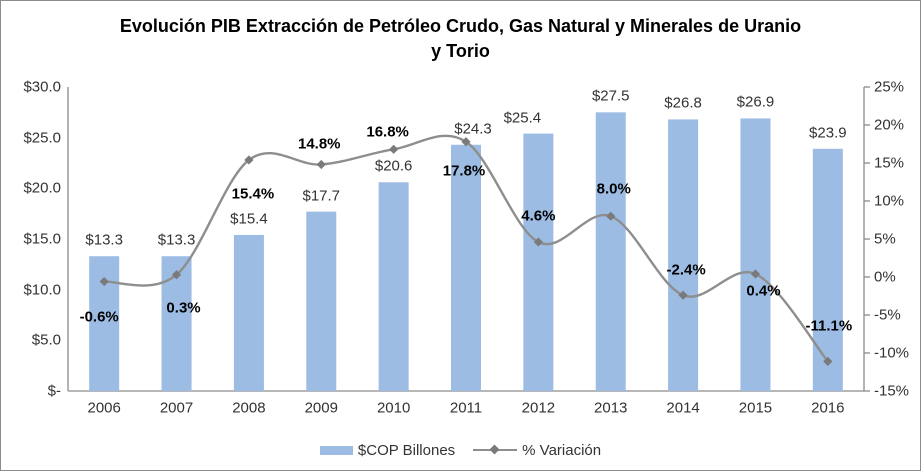  Describe the element at coordinates (683, 103) in the screenshot. I see `bar-value-label-2014: $26.8` at that location.